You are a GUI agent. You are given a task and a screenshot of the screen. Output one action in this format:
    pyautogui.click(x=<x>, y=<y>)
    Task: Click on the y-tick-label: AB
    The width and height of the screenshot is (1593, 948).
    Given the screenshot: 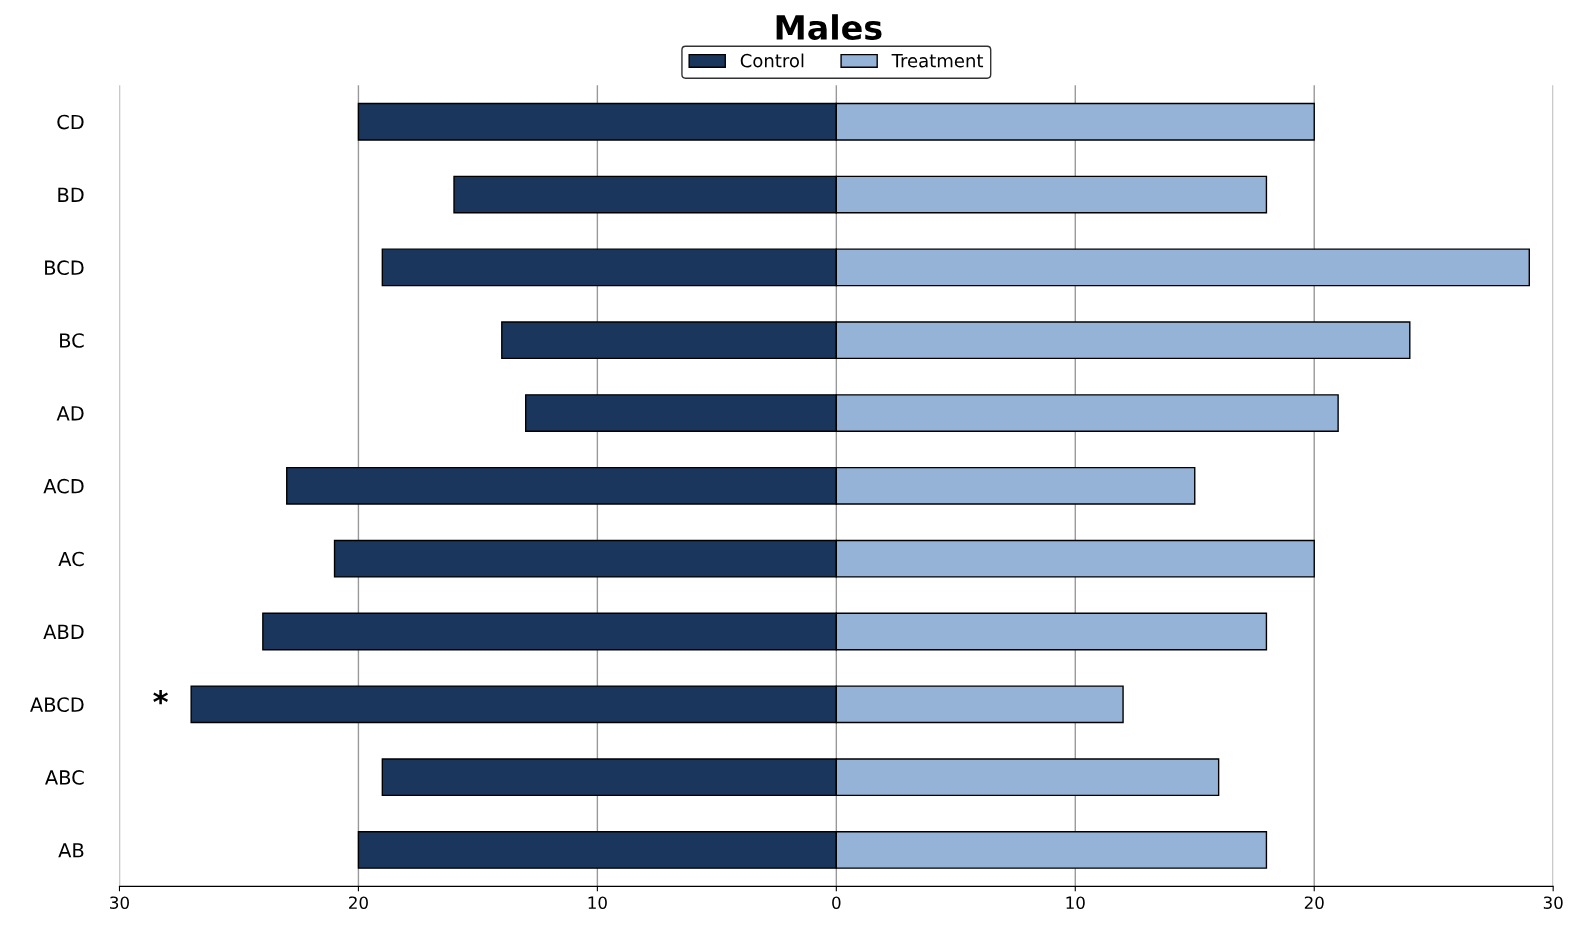 What is the action you would take?
    pyautogui.click(x=71, y=850)
    